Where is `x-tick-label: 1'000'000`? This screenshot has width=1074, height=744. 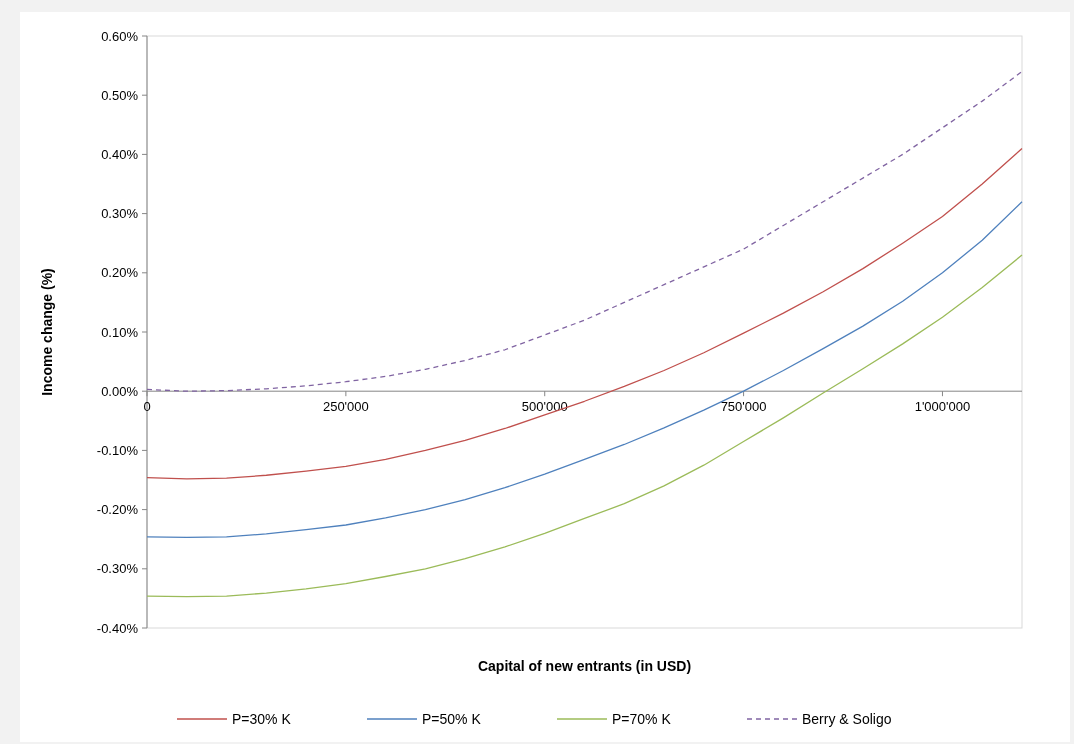
x-tick-label: 1'000'000 is located at coordinates (942, 407).